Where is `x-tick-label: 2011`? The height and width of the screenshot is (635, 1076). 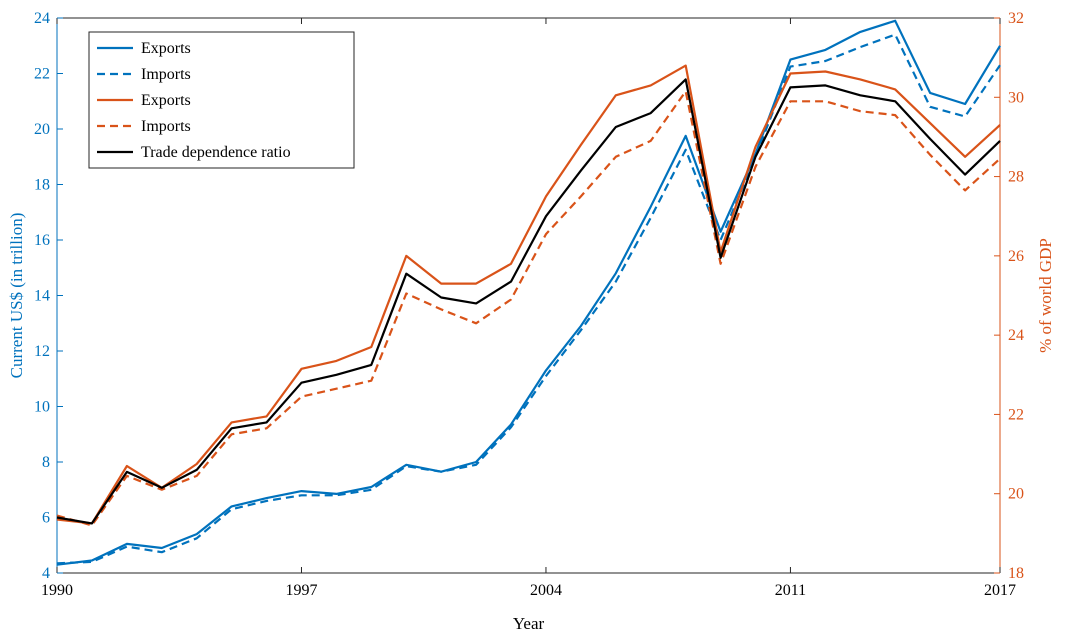
x-tick-label: 2011 is located at coordinates (790, 590).